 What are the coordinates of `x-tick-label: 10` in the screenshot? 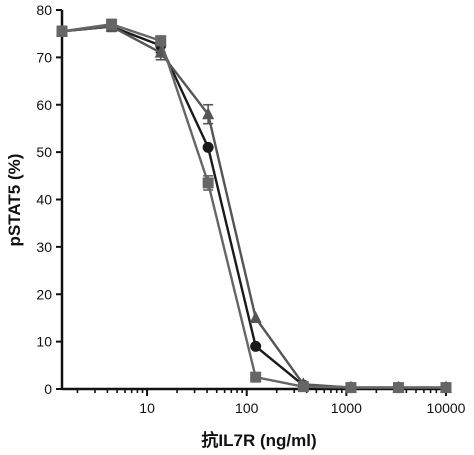 It's located at (147, 408).